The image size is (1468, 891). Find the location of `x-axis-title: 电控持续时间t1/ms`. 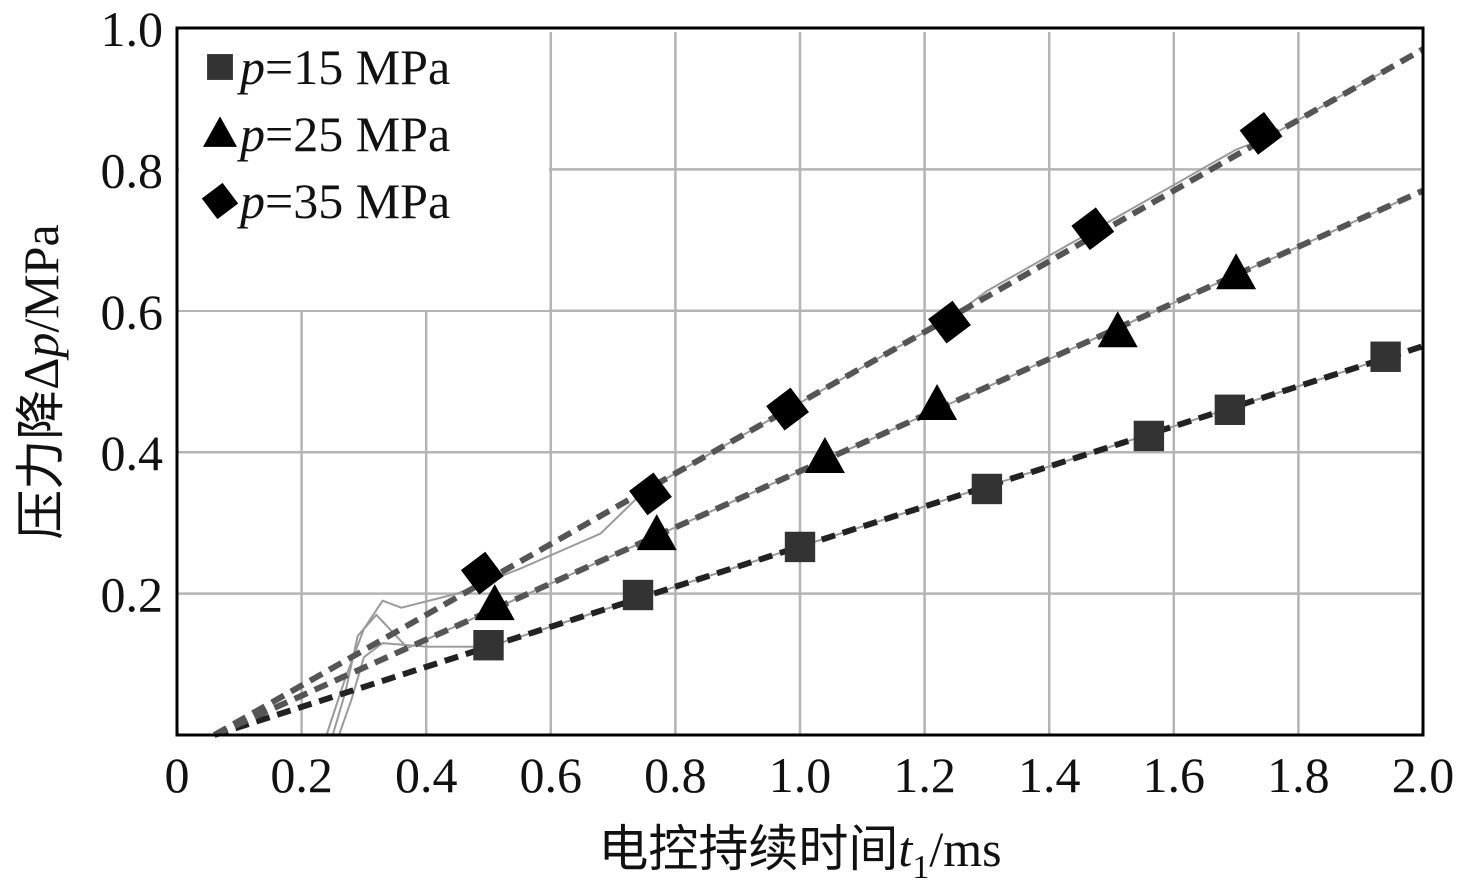

x-axis-title: 电控持续时间t1/ms is located at coordinates (799, 853).